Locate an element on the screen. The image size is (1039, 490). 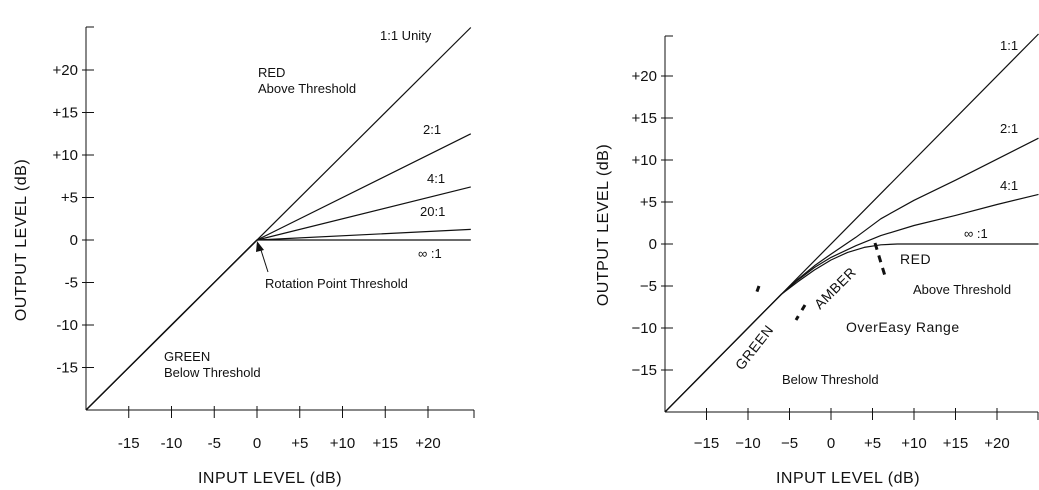
y-tick-label: -10 is located at coordinates (67, 325).